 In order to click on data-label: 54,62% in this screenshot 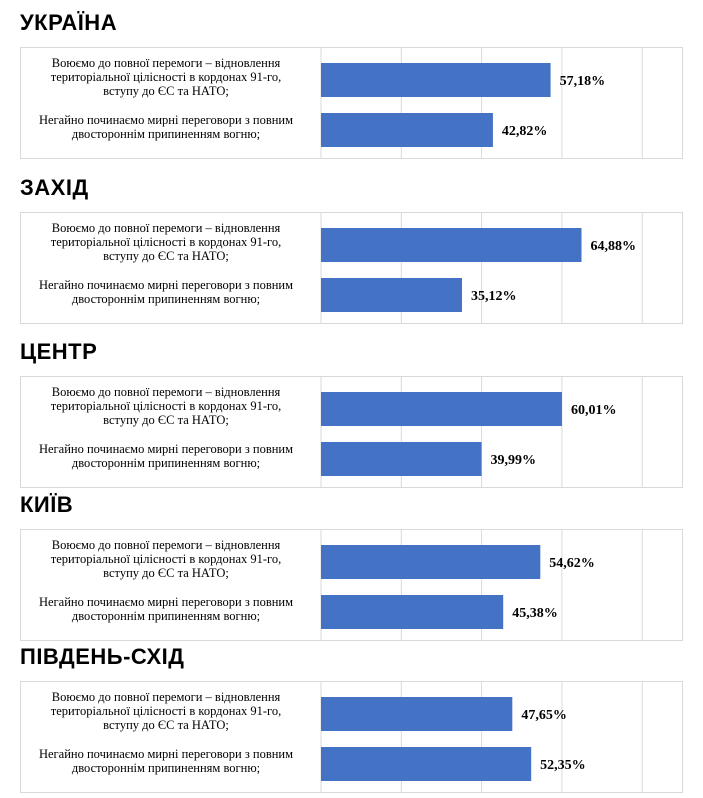, I will do `click(572, 563)`.